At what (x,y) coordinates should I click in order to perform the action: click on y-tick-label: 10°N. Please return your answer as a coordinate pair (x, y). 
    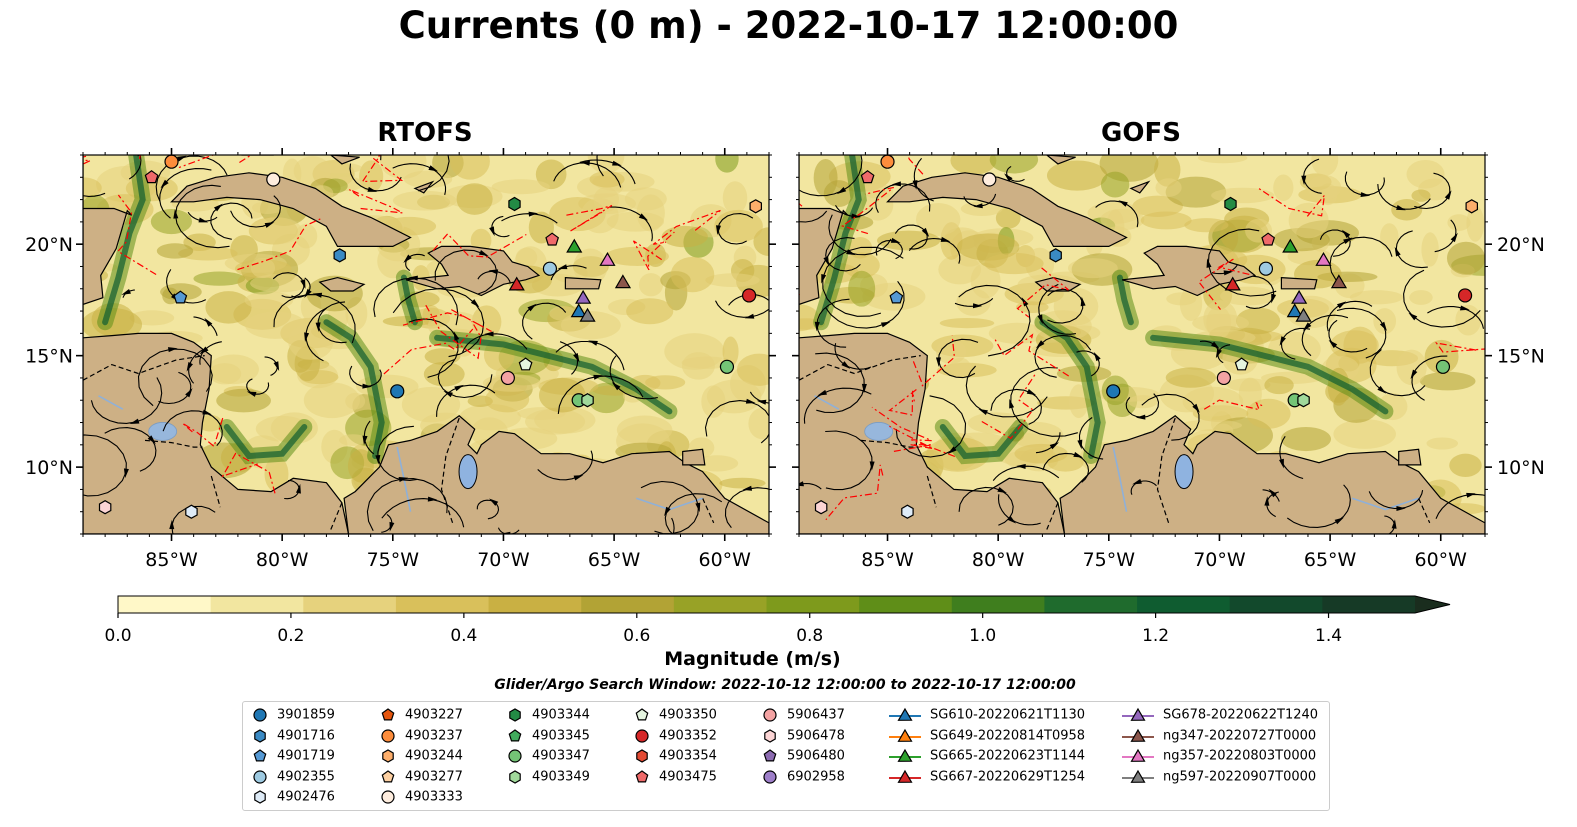
    Looking at the image, I should click on (1521, 468).